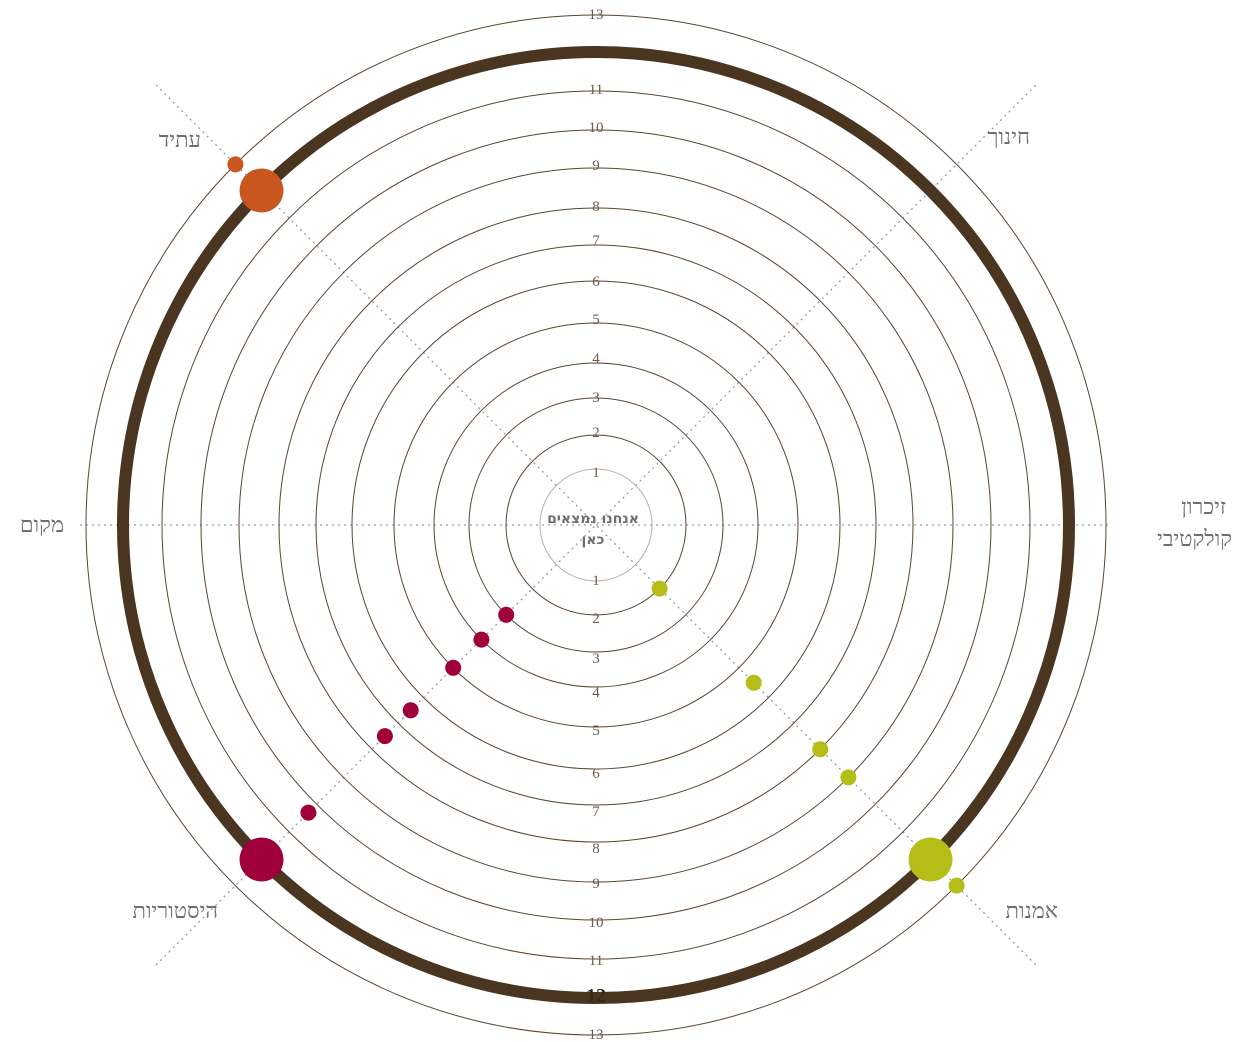 This screenshot has height=1042, width=1235. I want to click on ring-number-lower: 3, so click(596, 659).